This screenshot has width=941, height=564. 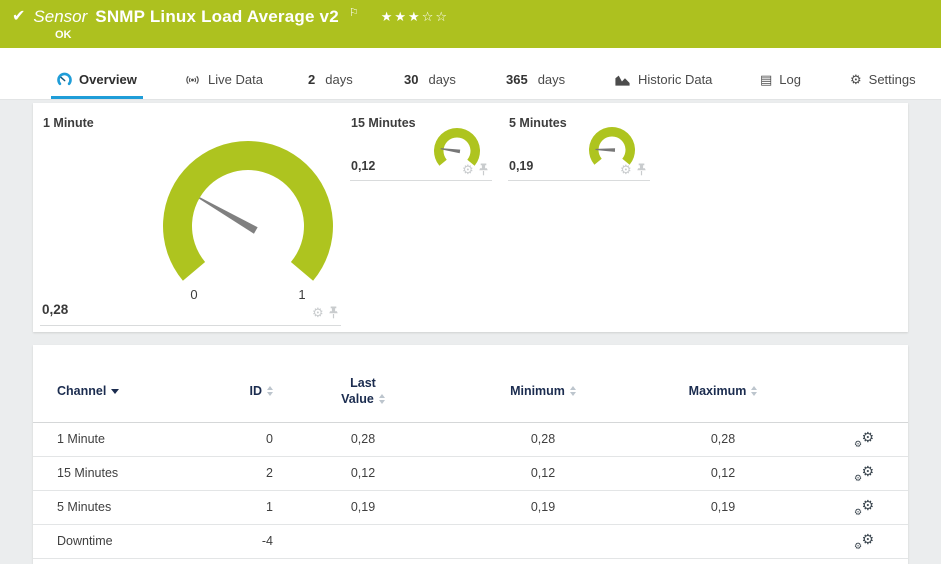 What do you see at coordinates (269, 439) in the screenshot?
I see `cell-id: 0` at bounding box center [269, 439].